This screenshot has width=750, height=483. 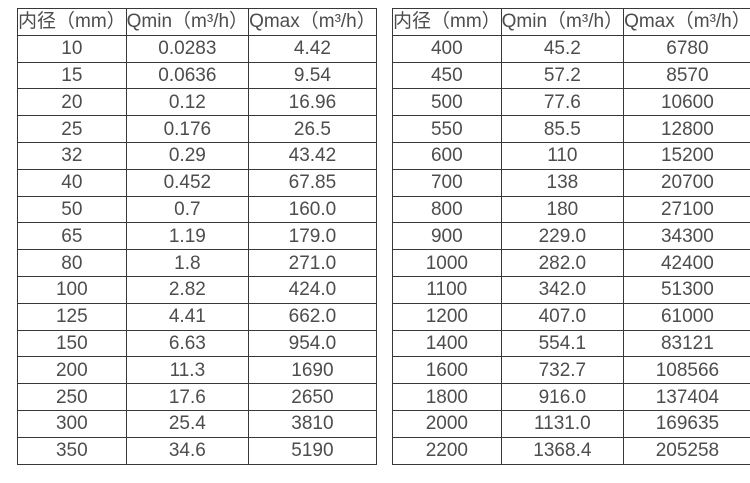 I want to click on table-row: 450 57.2 8570, so click(x=571, y=75).